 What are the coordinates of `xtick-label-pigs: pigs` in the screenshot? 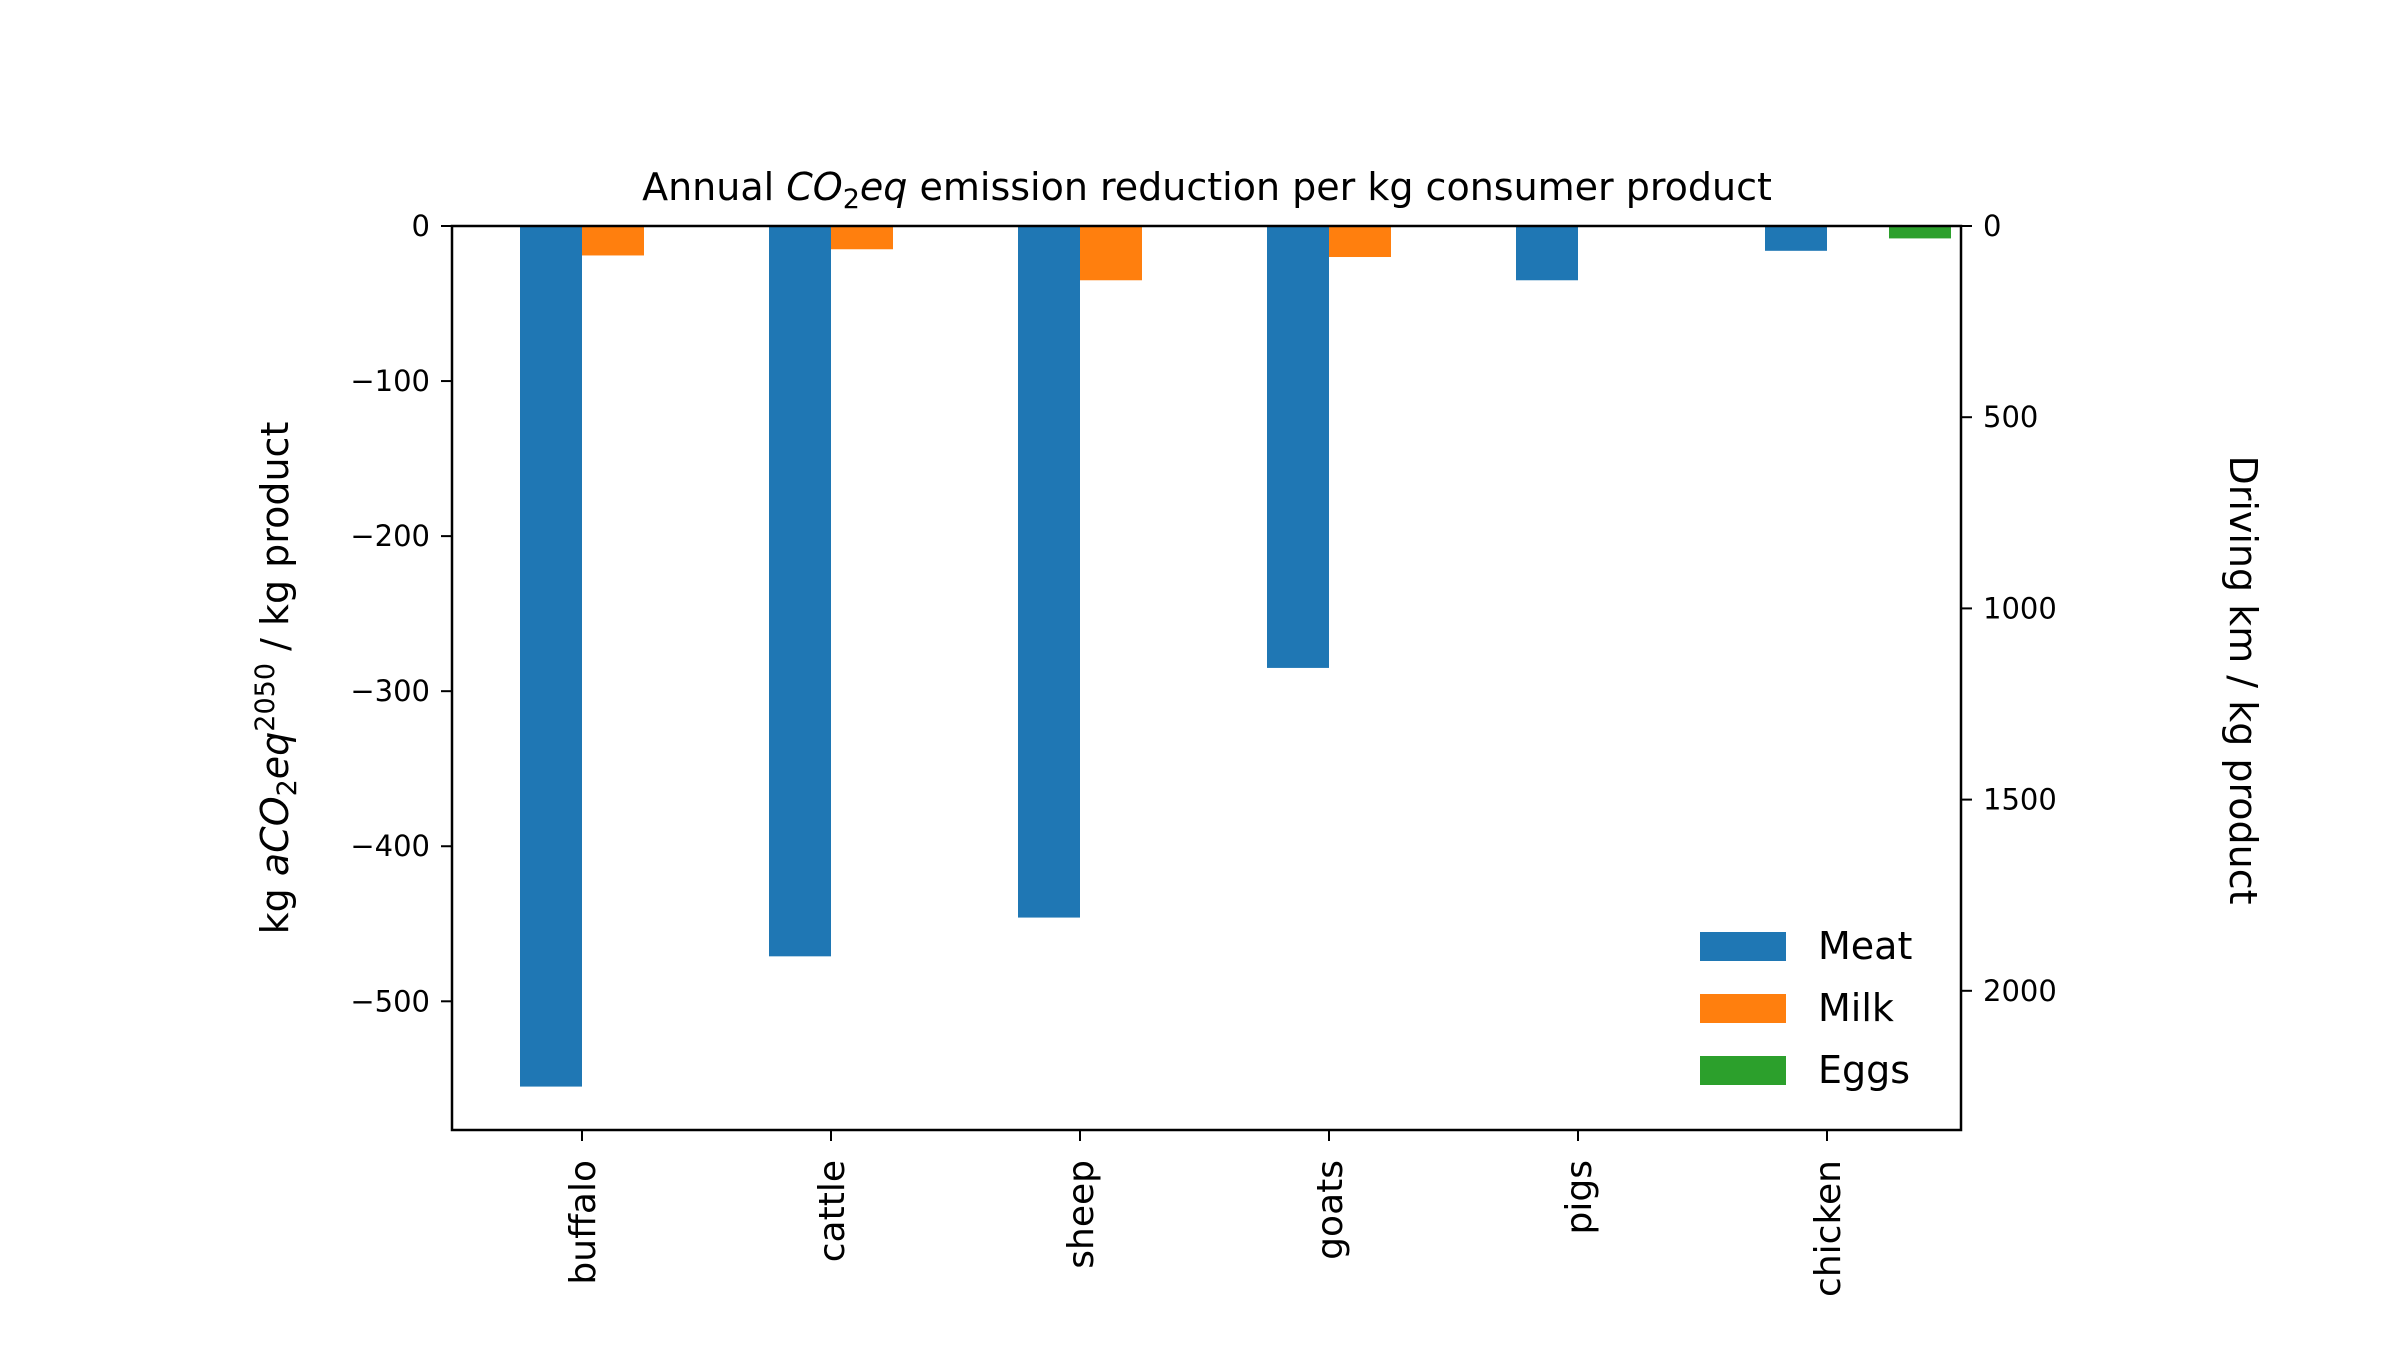 It's located at (1579, 1197).